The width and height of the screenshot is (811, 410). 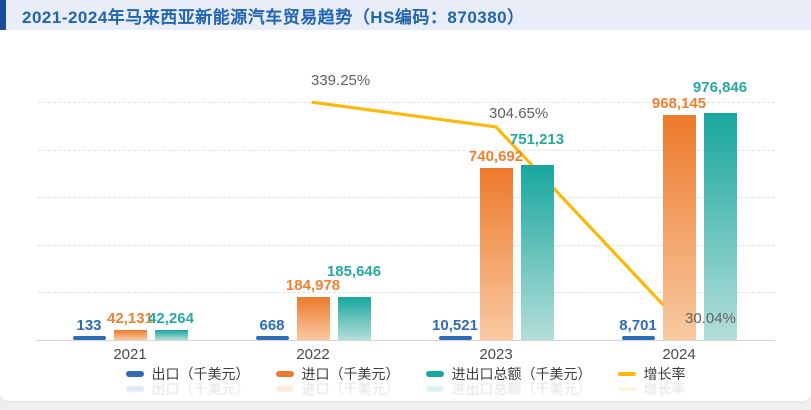 What do you see at coordinates (455, 325) in the screenshot?
I see `value-label-export-2023: 10,521` at bounding box center [455, 325].